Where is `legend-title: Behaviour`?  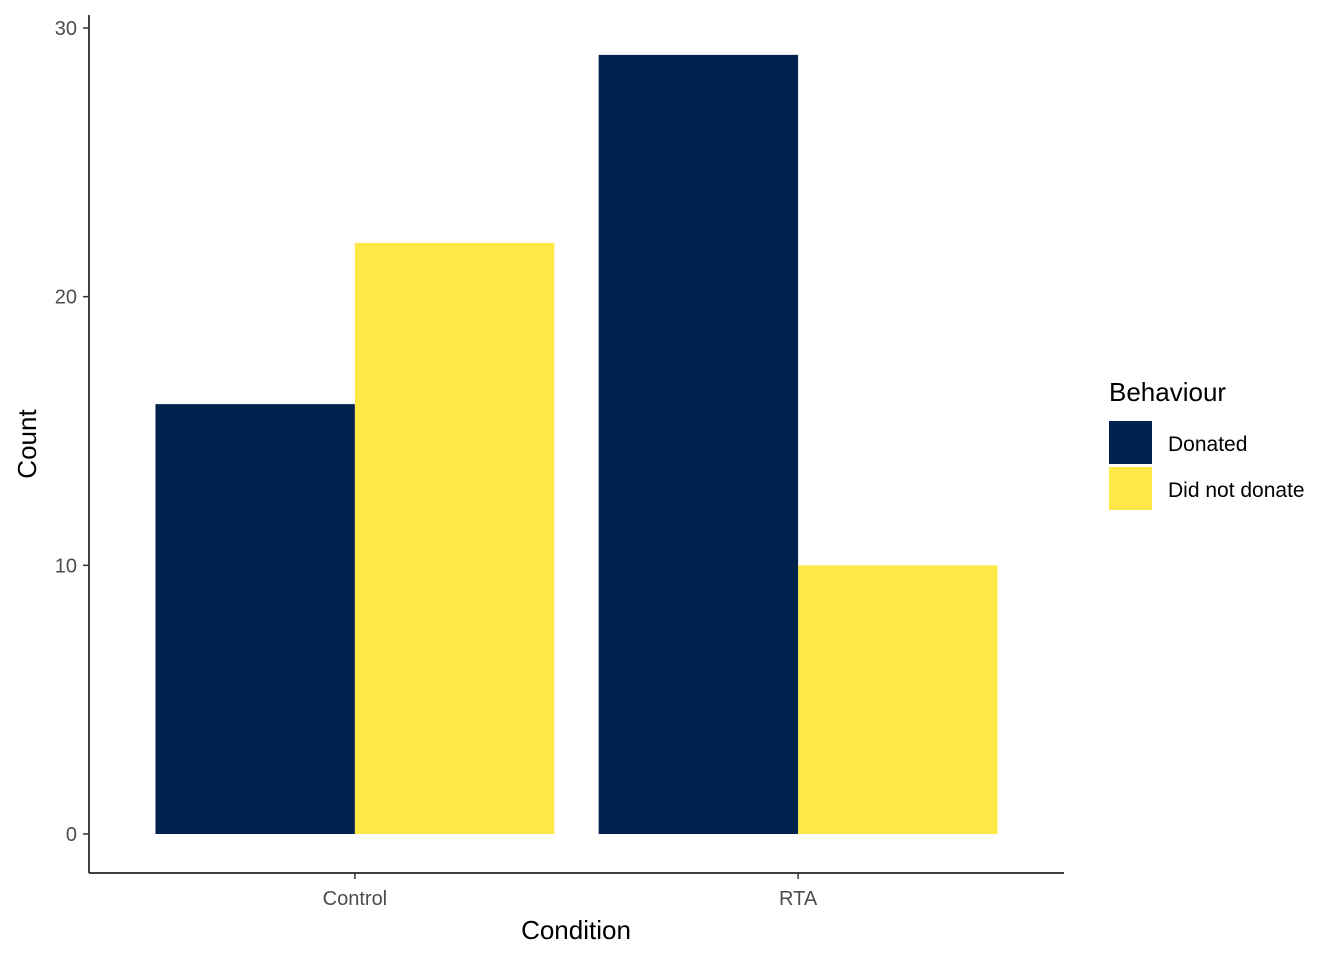
legend-title: Behaviour is located at coordinates (1167, 392).